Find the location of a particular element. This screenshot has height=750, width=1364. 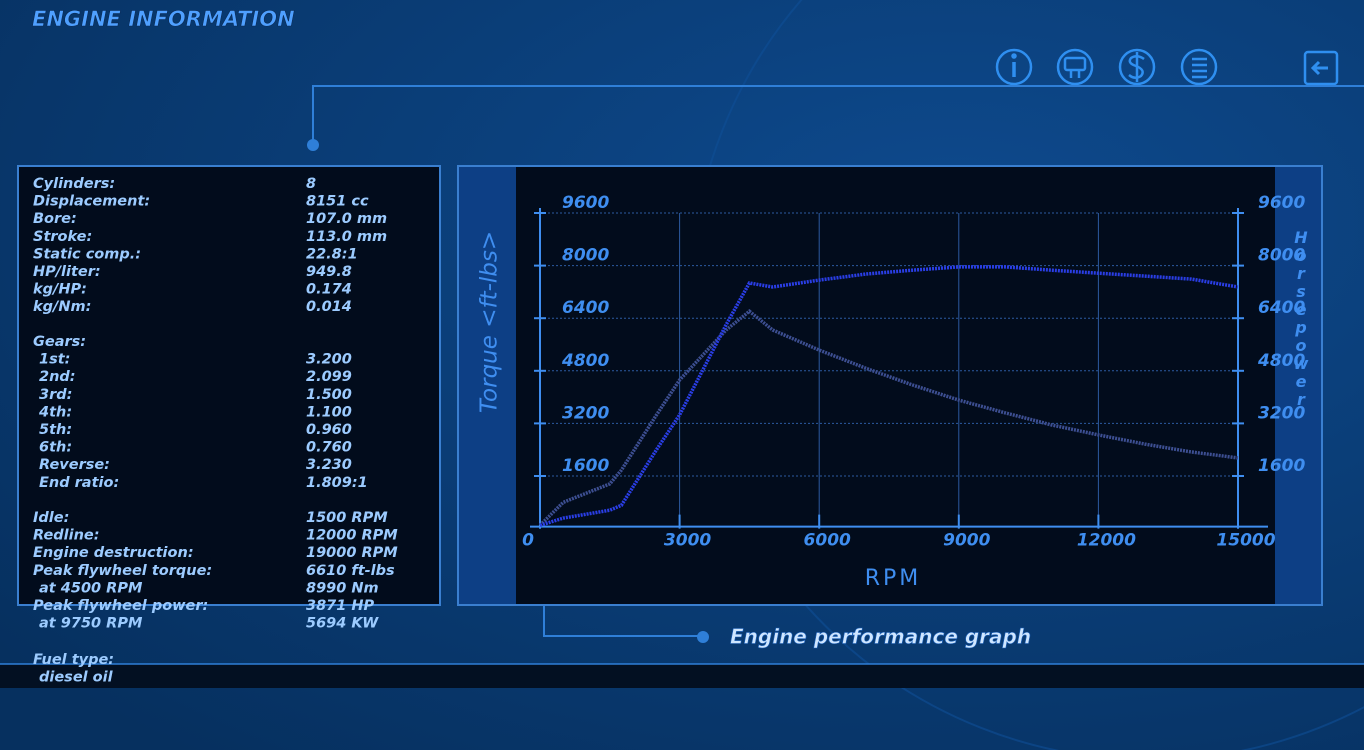

spec-label: at 4500 RPM is located at coordinates (91, 588).